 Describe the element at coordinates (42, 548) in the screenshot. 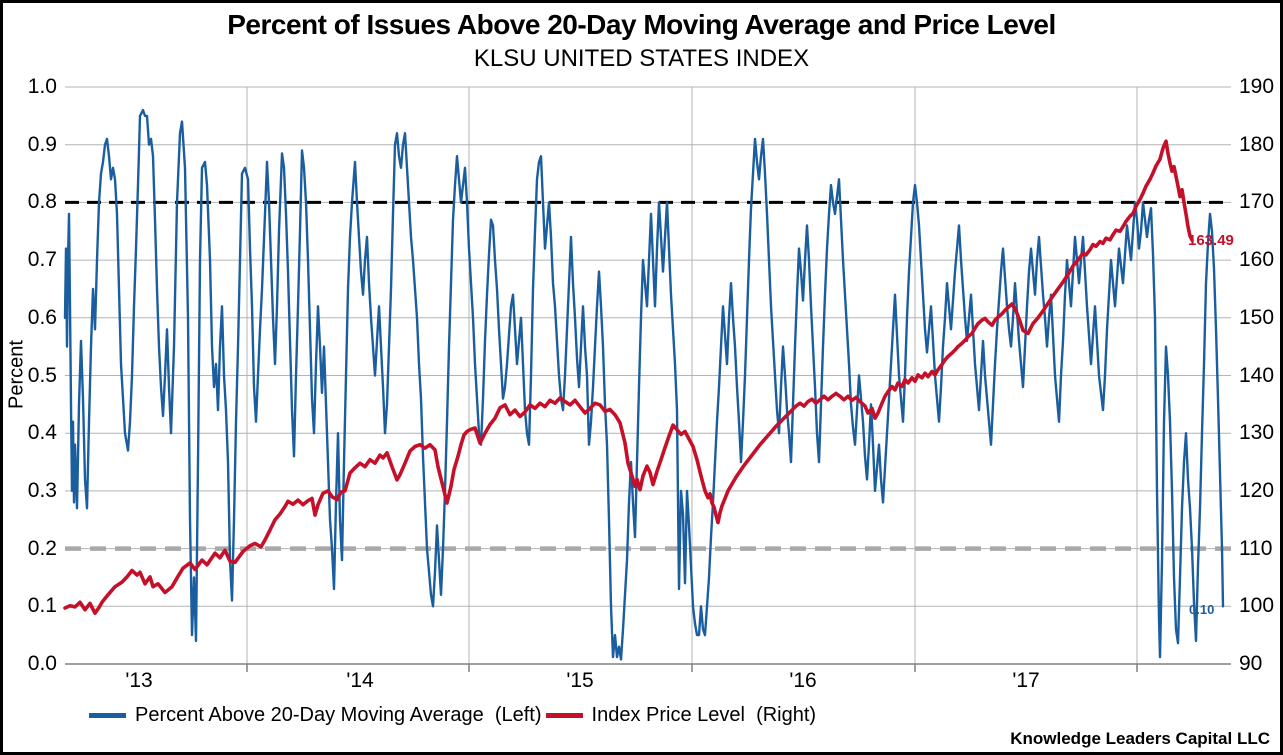

I see `left-axis-tick-label: 0.2` at that location.